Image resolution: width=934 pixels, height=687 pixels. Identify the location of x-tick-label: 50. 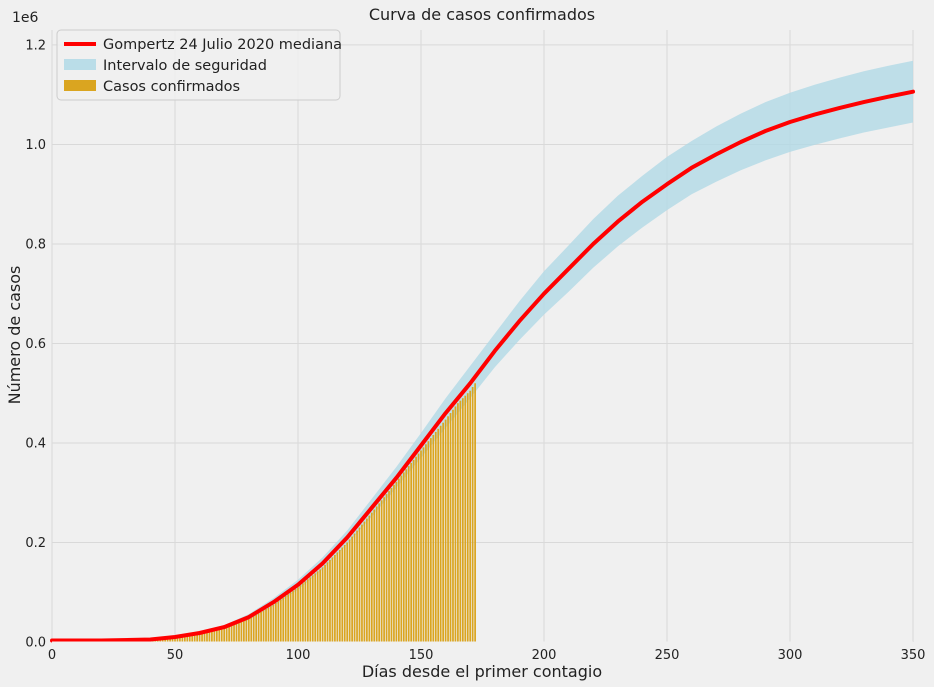
(175, 655).